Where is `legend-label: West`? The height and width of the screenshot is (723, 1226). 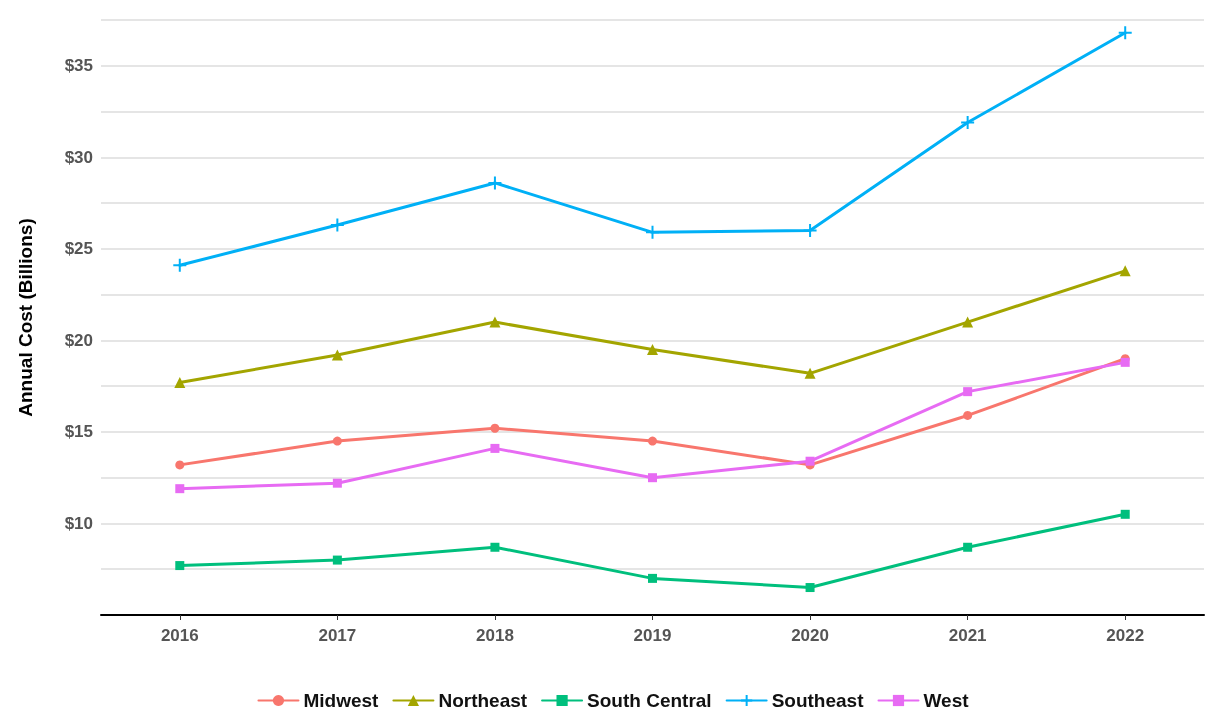
legend-label: West is located at coordinates (946, 700).